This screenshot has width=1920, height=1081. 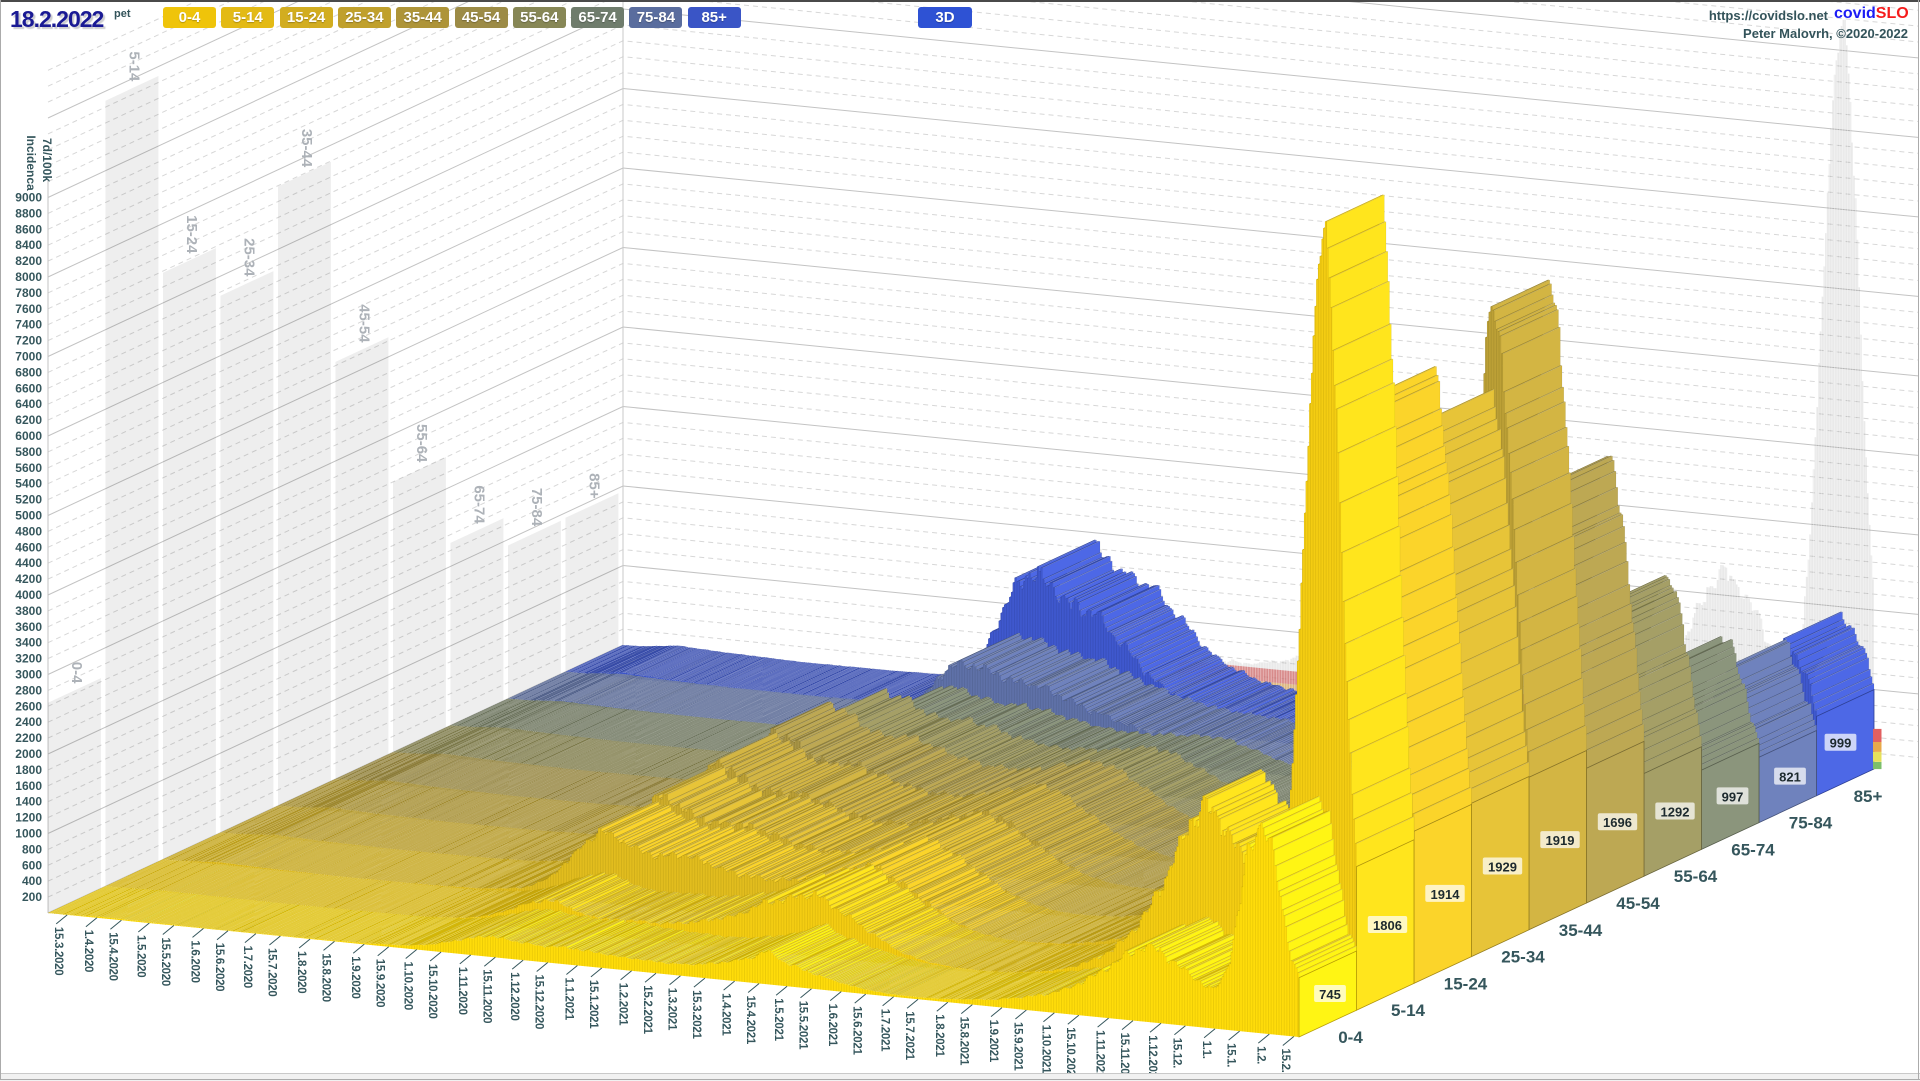 What do you see at coordinates (594, 486) in the screenshot?
I see `ghost-label-85+: 85+` at bounding box center [594, 486].